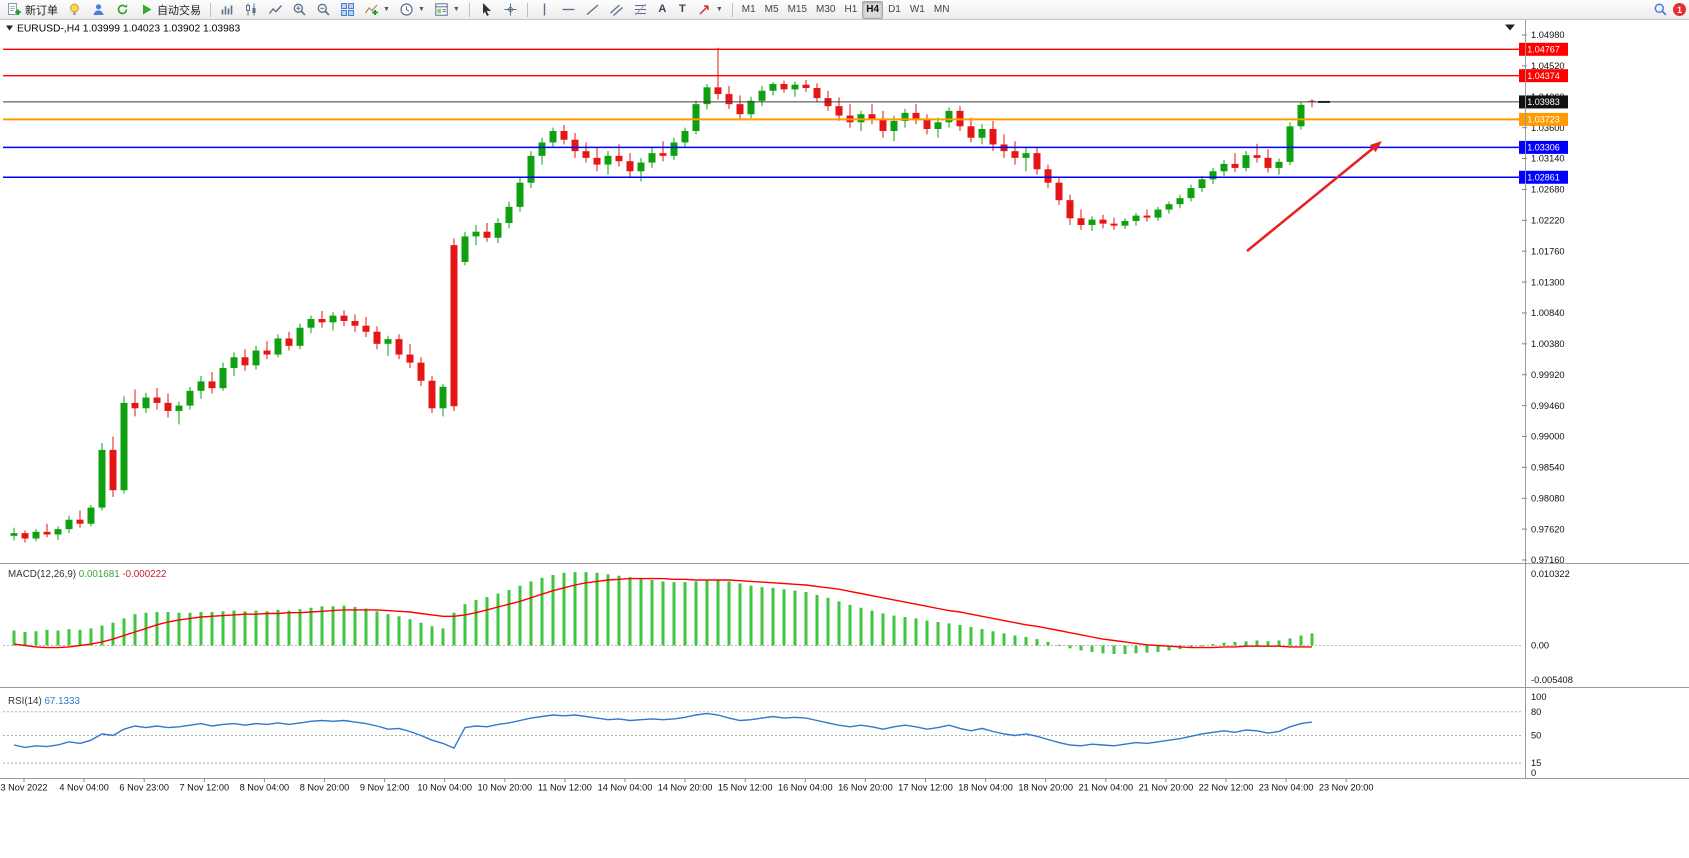 The image size is (1689, 858). I want to click on zoom-in-button, so click(299, 10).